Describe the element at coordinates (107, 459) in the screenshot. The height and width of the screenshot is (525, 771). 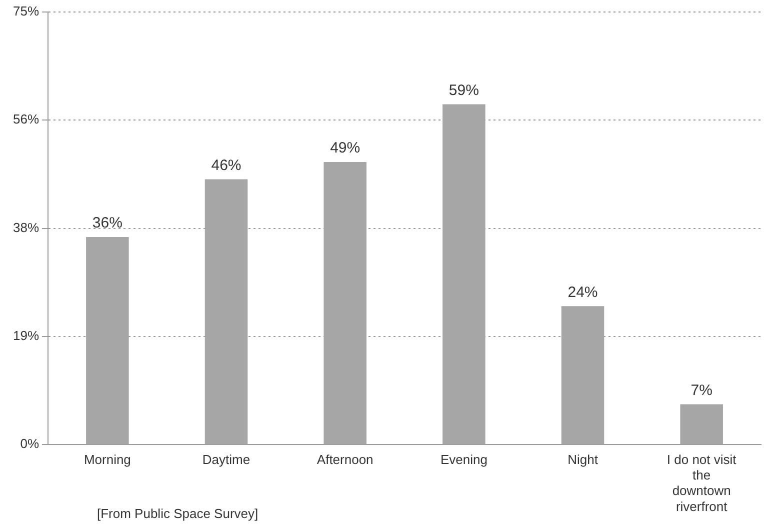
I see `x-tick-label: Morning` at that location.